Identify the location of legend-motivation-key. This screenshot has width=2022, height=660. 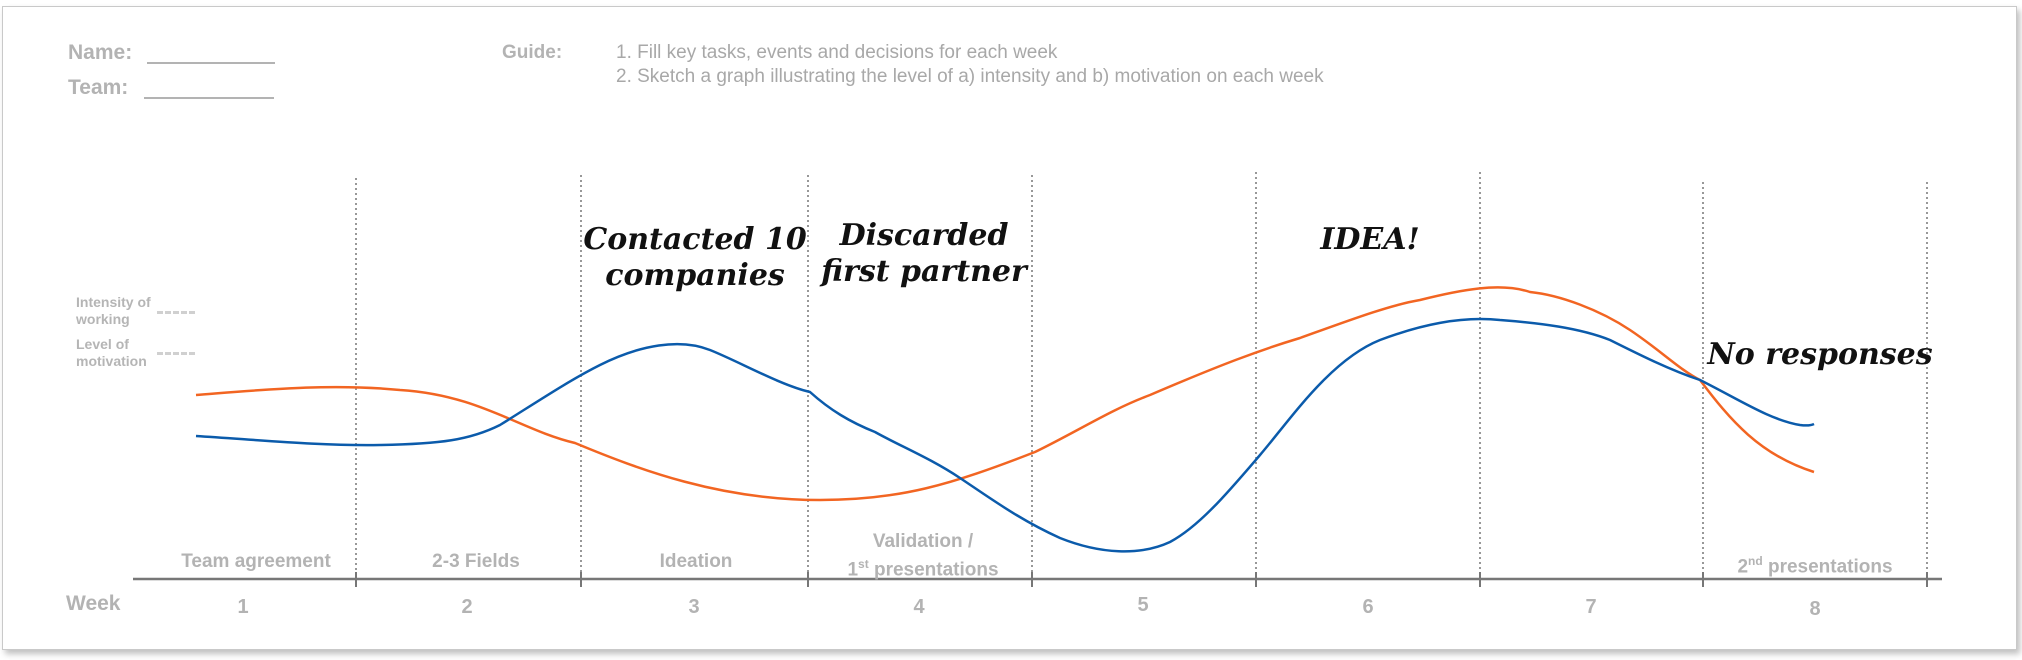
(176, 353).